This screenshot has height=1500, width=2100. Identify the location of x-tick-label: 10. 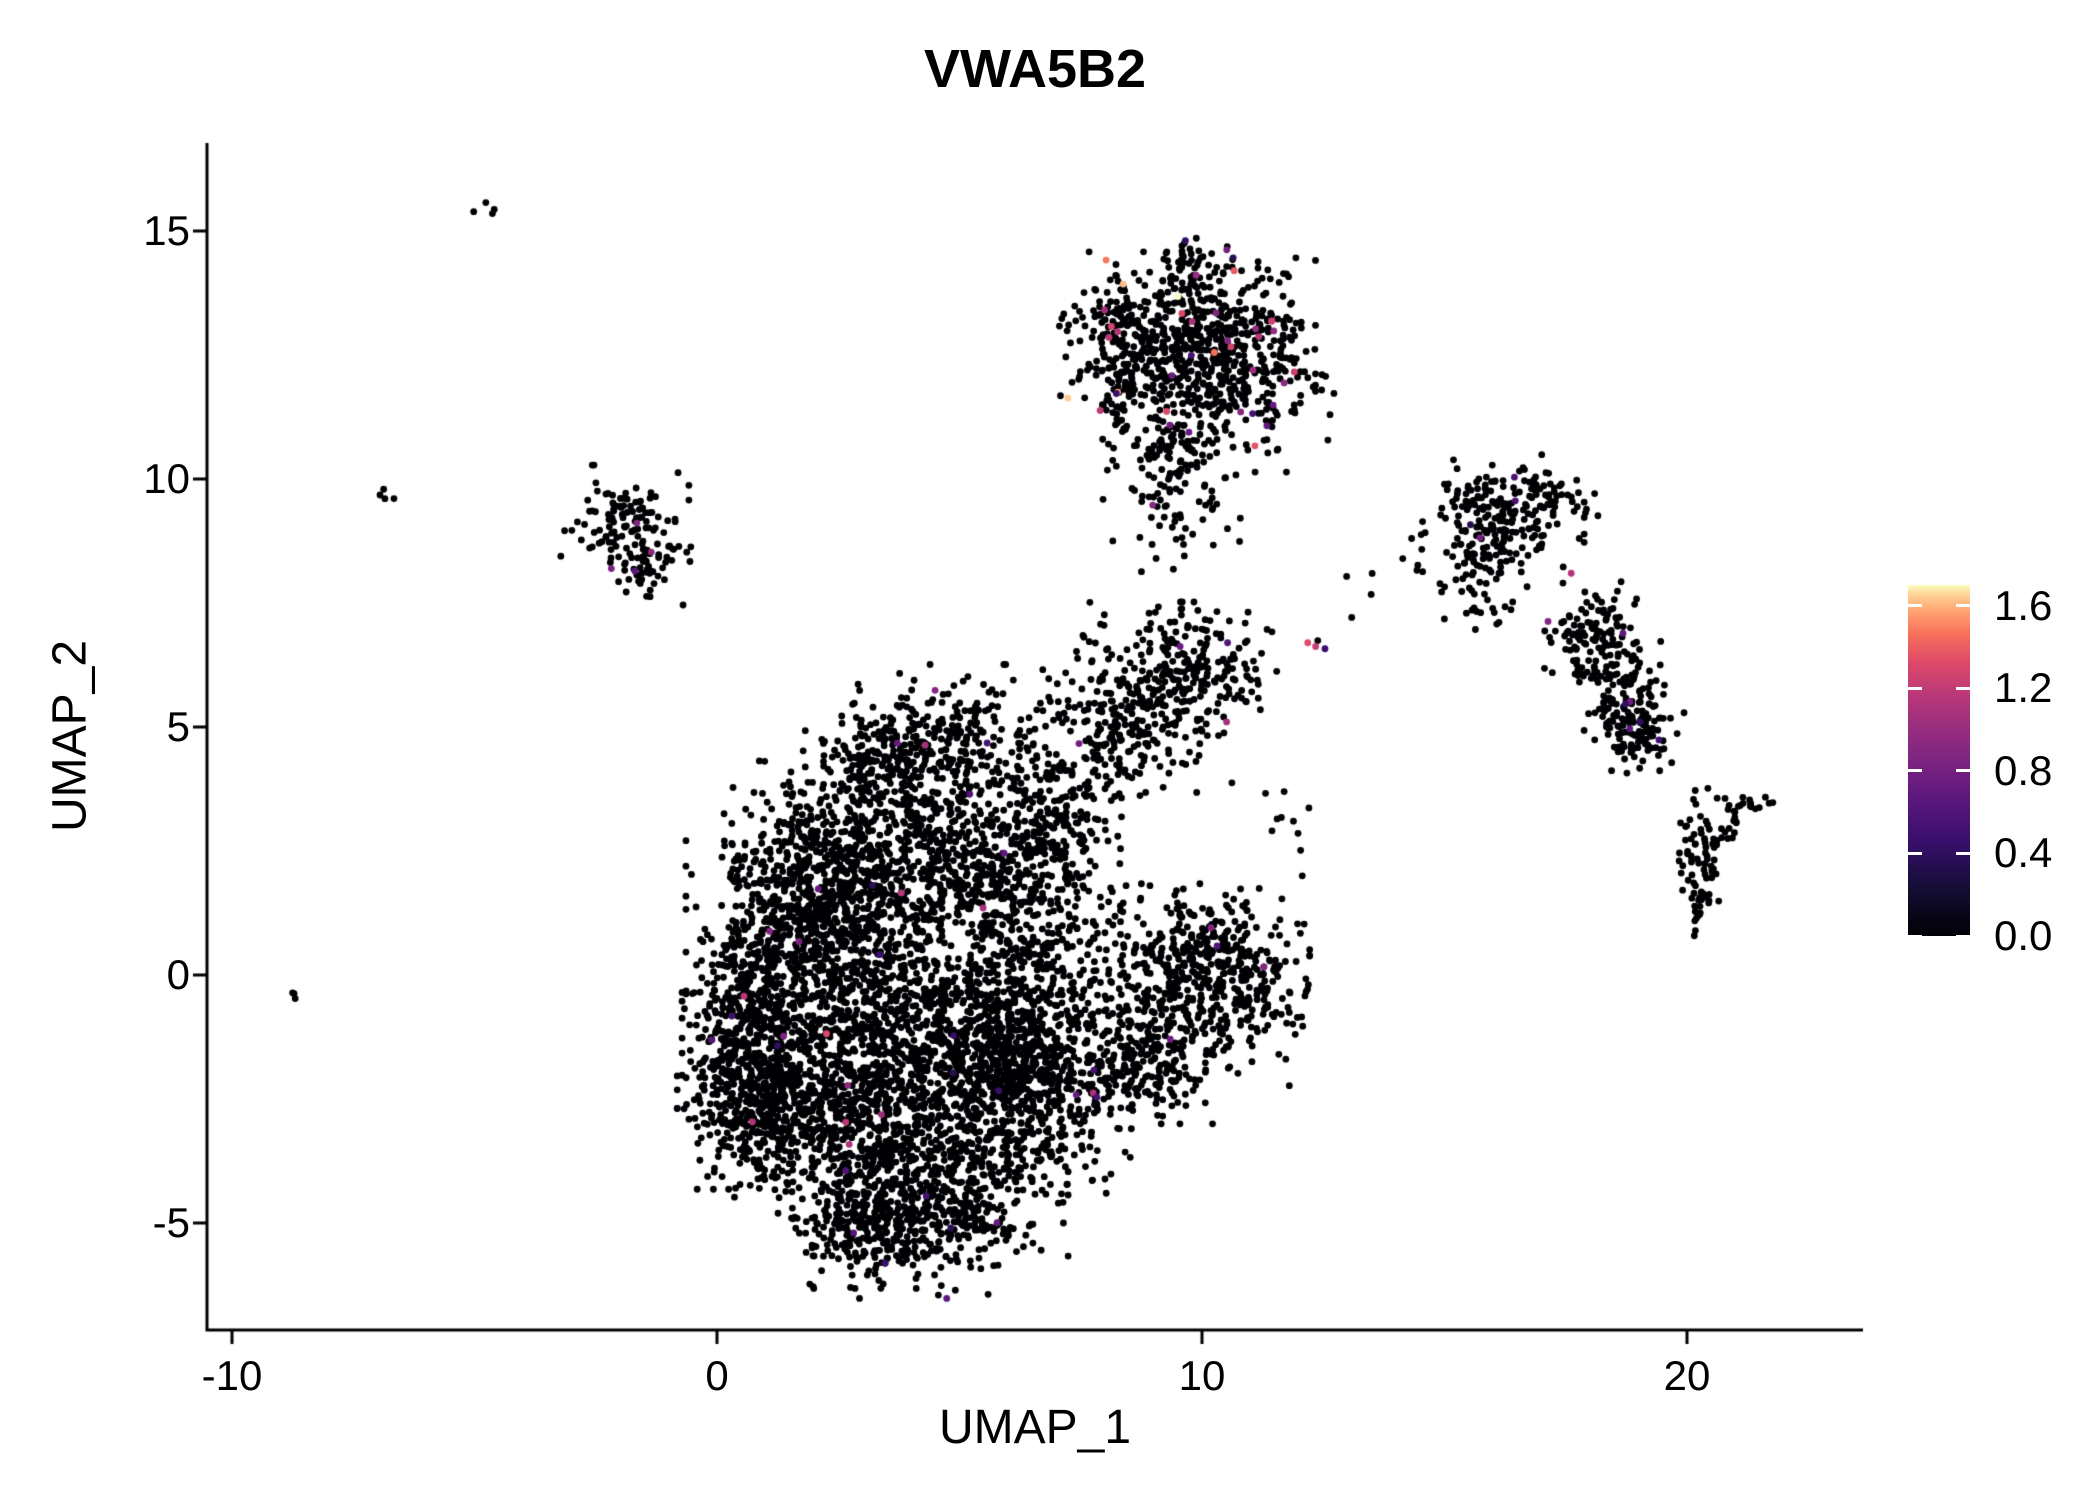
(1202, 1375).